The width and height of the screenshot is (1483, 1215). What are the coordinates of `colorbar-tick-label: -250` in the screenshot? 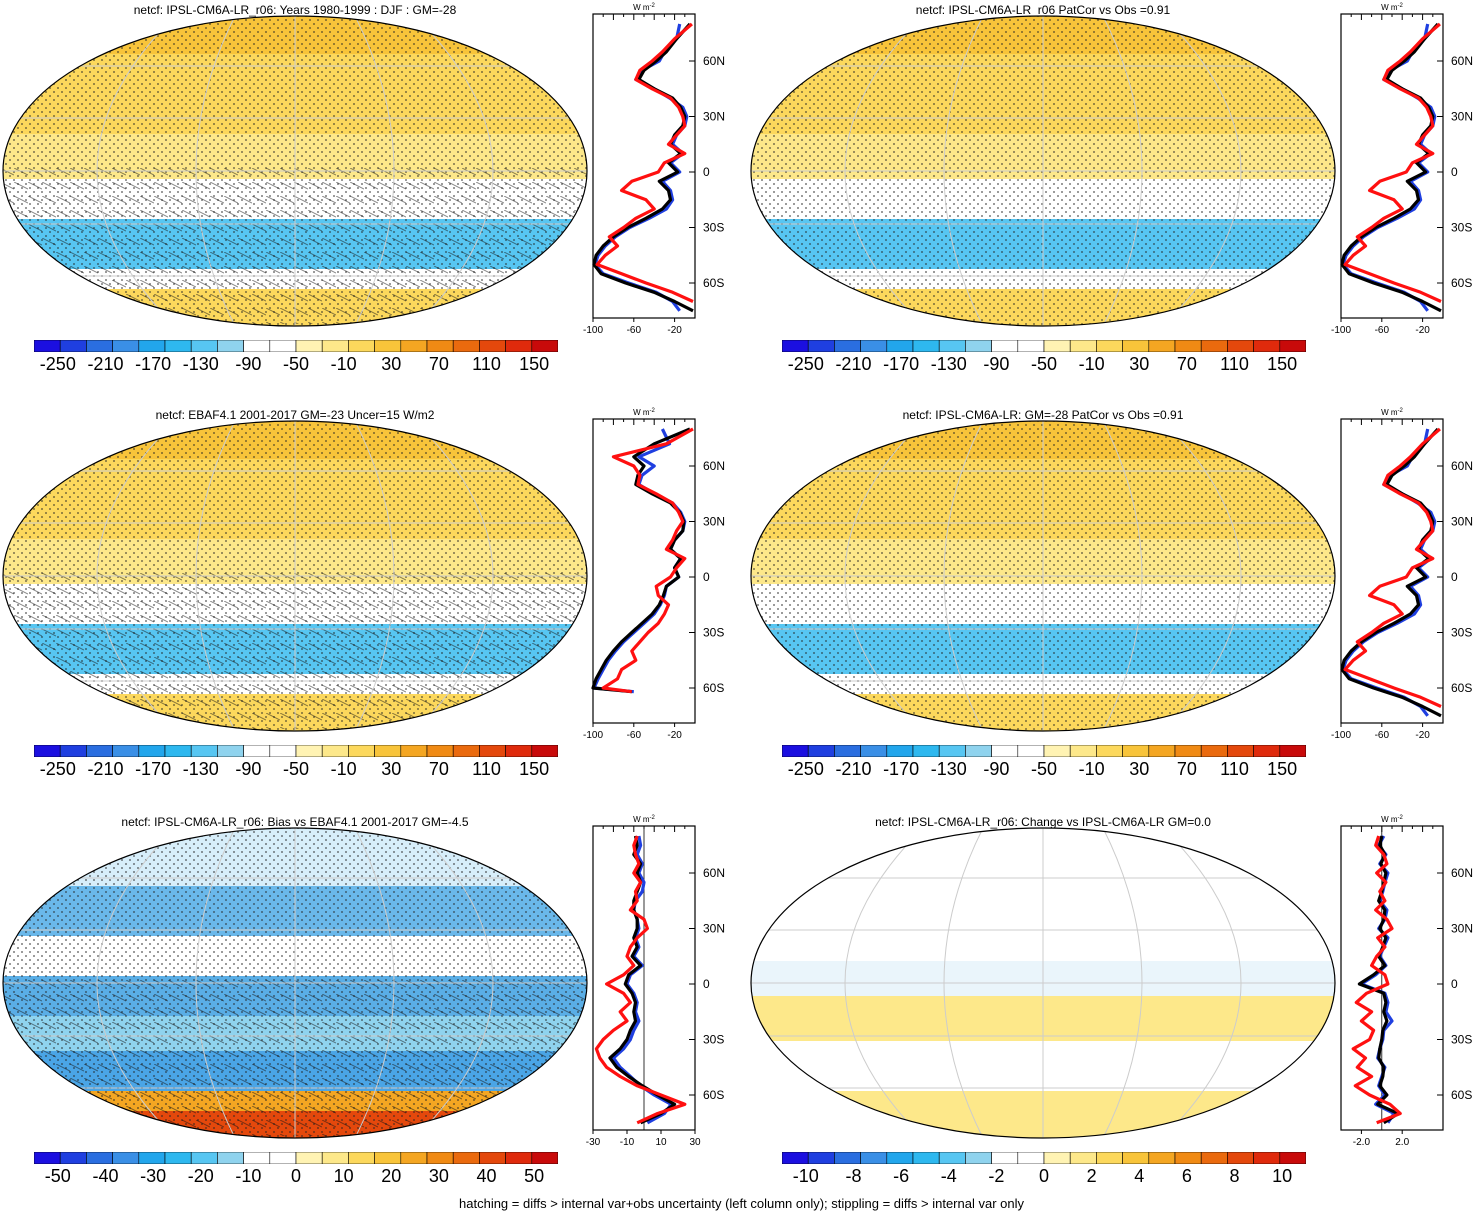 It's located at (57, 769).